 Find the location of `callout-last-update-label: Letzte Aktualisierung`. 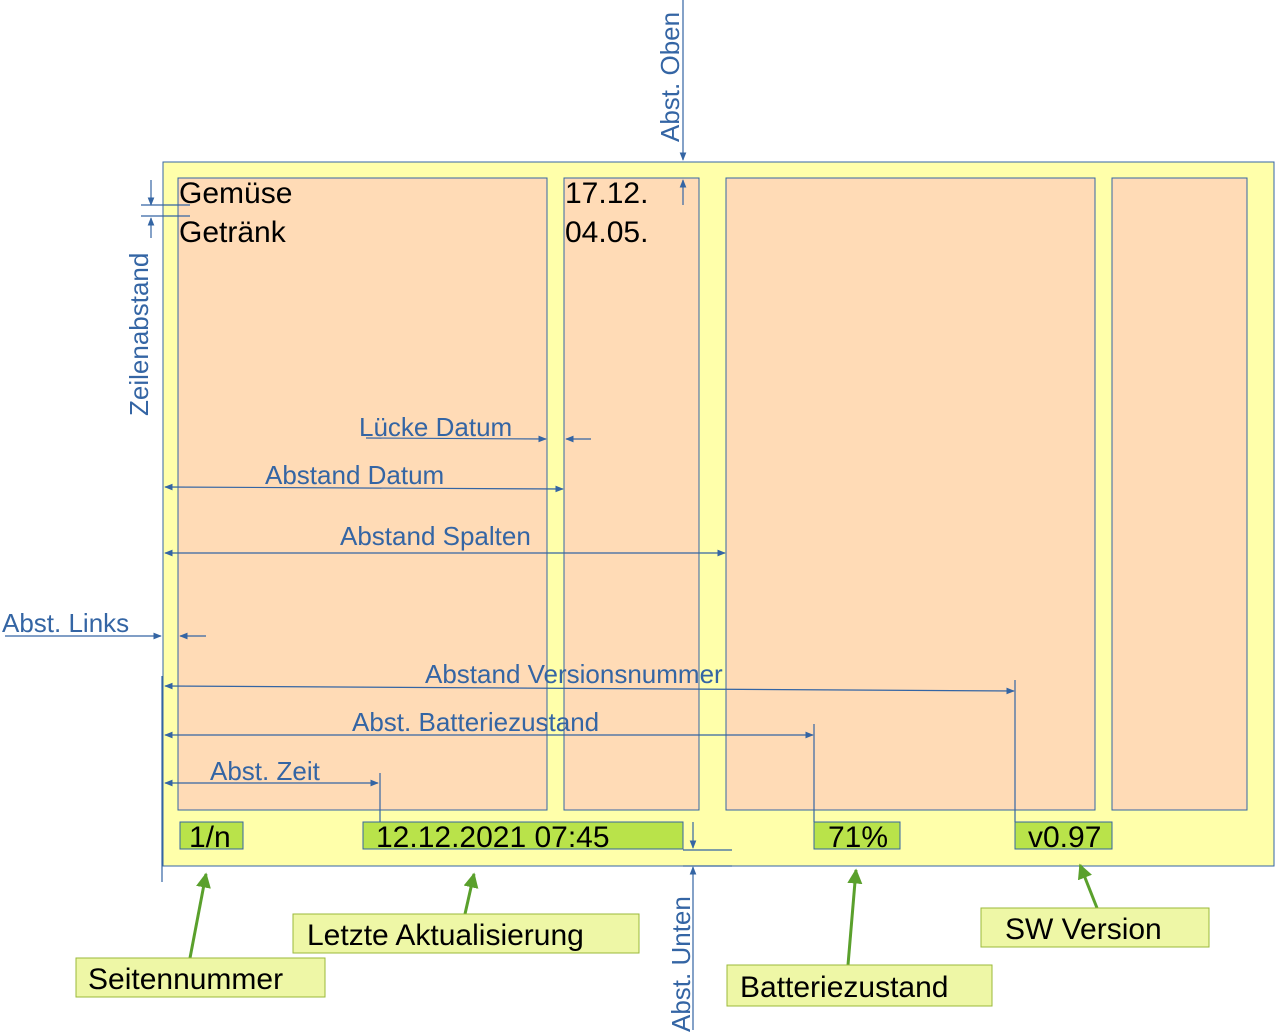

callout-last-update-label: Letzte Aktualisierung is located at coordinates (445, 935).